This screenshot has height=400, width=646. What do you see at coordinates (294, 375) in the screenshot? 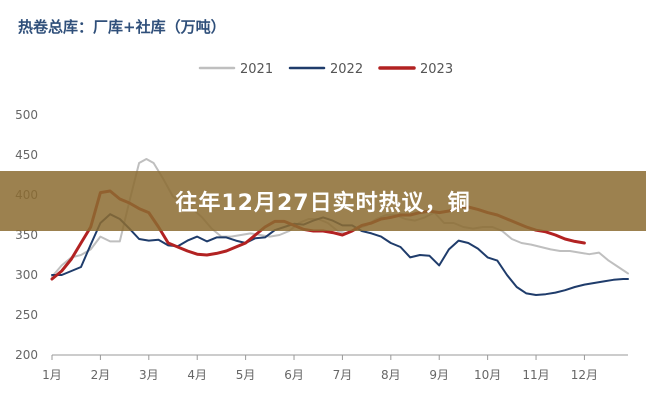
I see `x-tick-label: 6月` at bounding box center [294, 375].